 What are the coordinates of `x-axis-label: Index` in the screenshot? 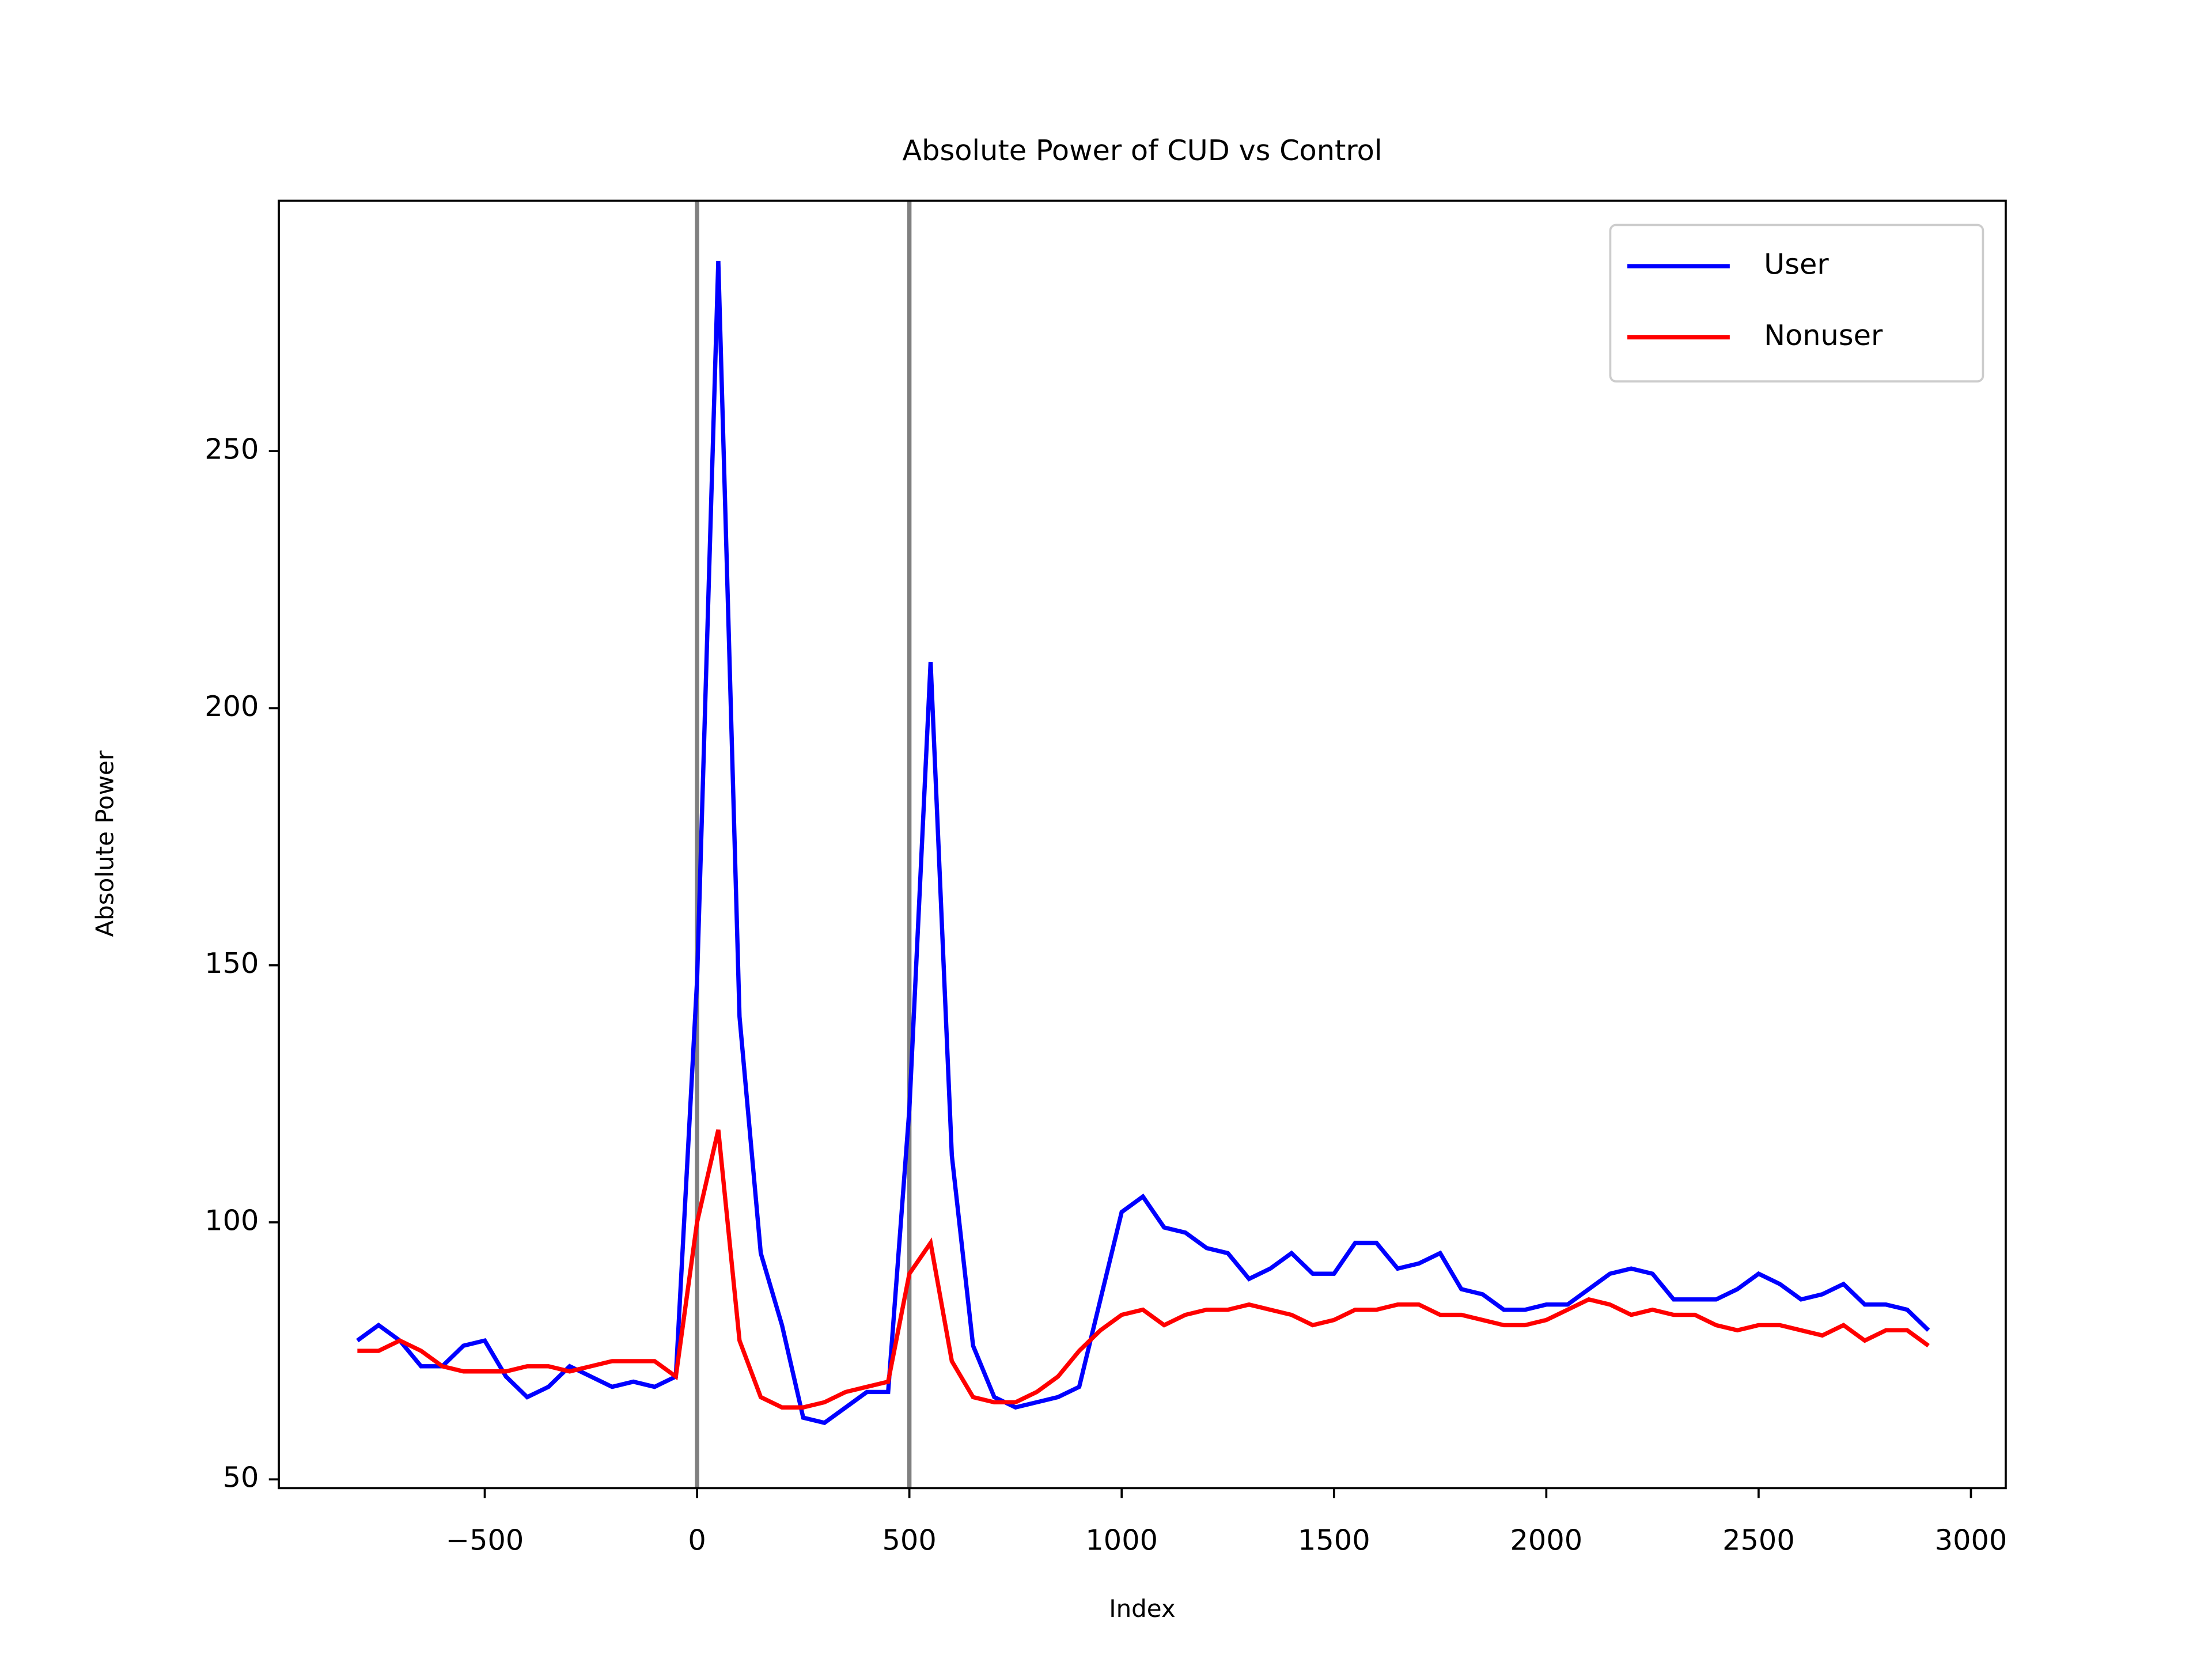 It's located at (1142, 1608).